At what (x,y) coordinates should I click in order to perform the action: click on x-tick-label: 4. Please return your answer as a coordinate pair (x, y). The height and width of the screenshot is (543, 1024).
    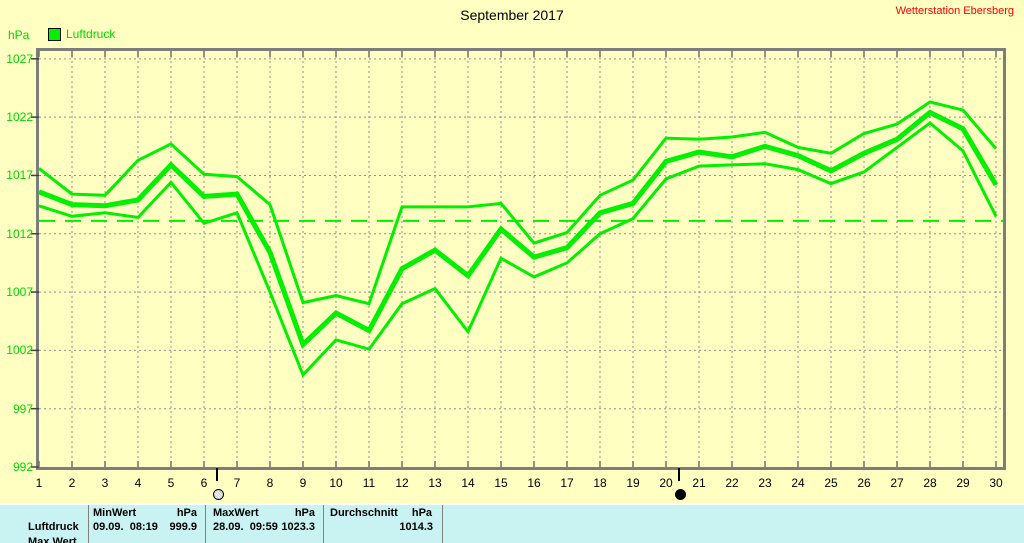
    Looking at the image, I should click on (138, 483).